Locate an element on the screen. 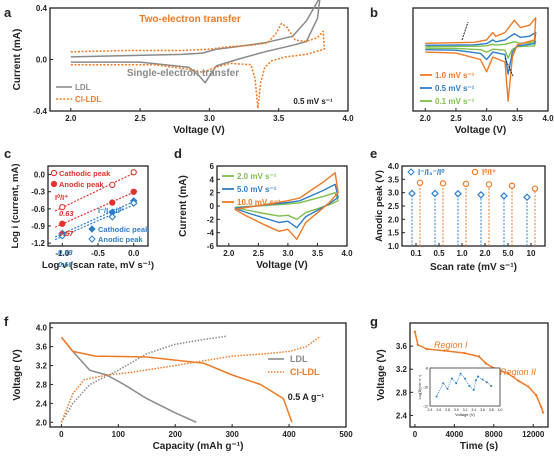  panel-e-tick-label: 0.1 is located at coordinates (416, 253).